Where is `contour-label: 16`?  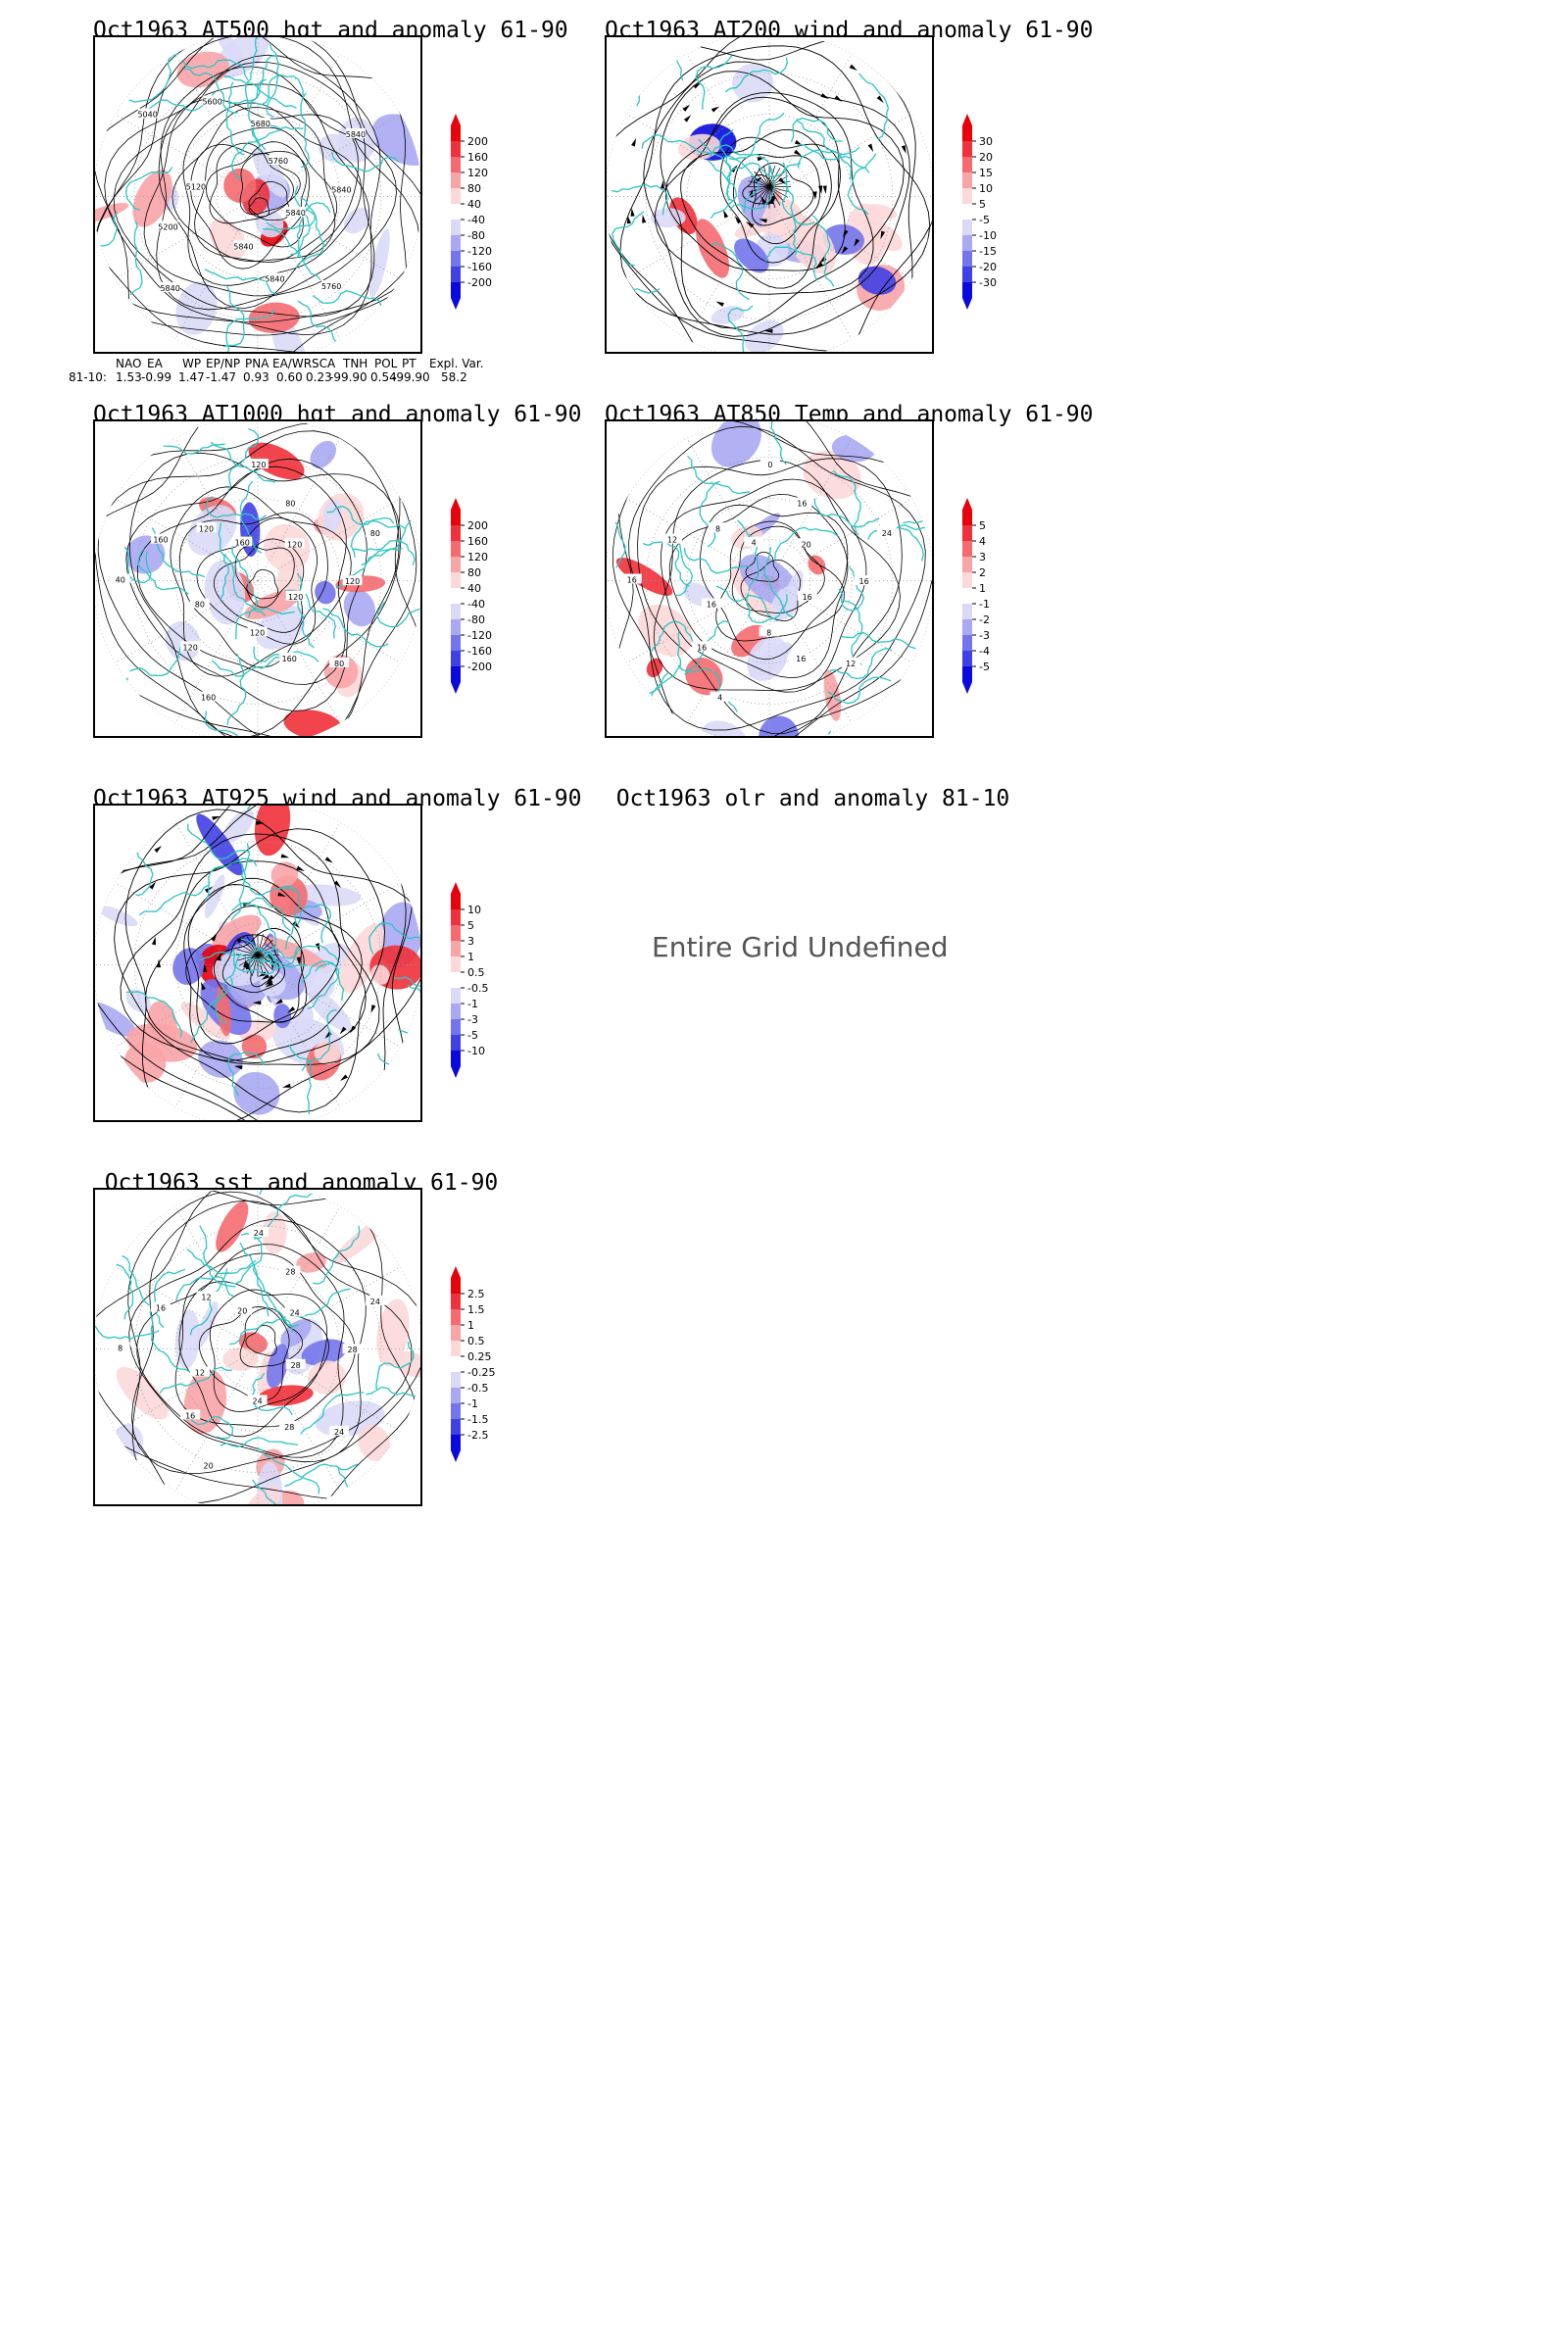 contour-label: 16 is located at coordinates (702, 647).